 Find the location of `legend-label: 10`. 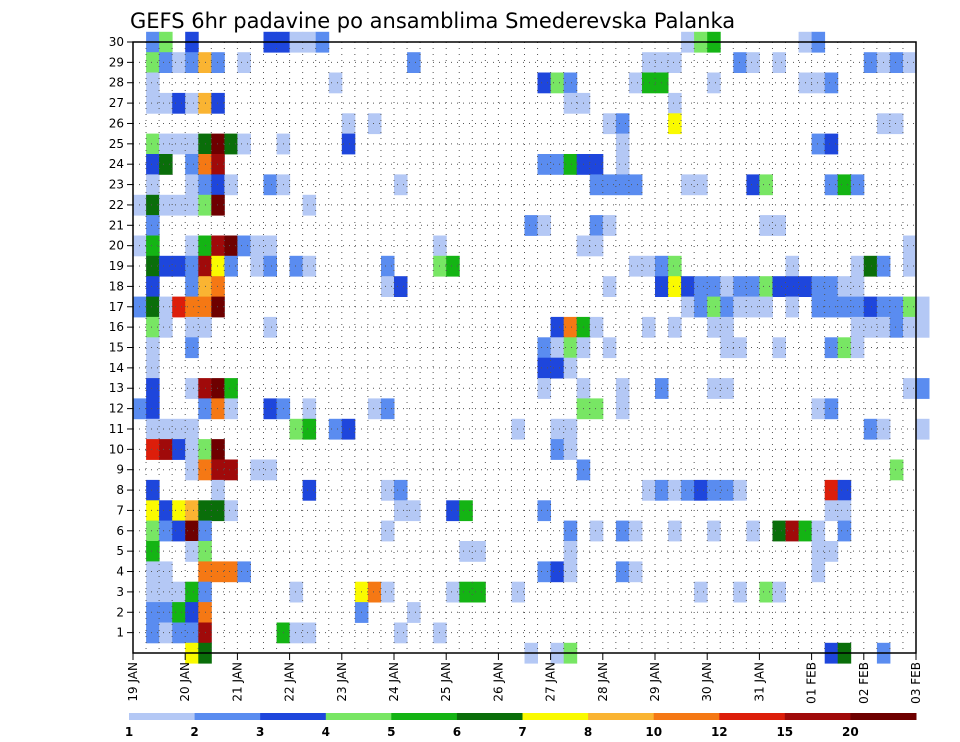

legend-label: 10 is located at coordinates (653, 732).